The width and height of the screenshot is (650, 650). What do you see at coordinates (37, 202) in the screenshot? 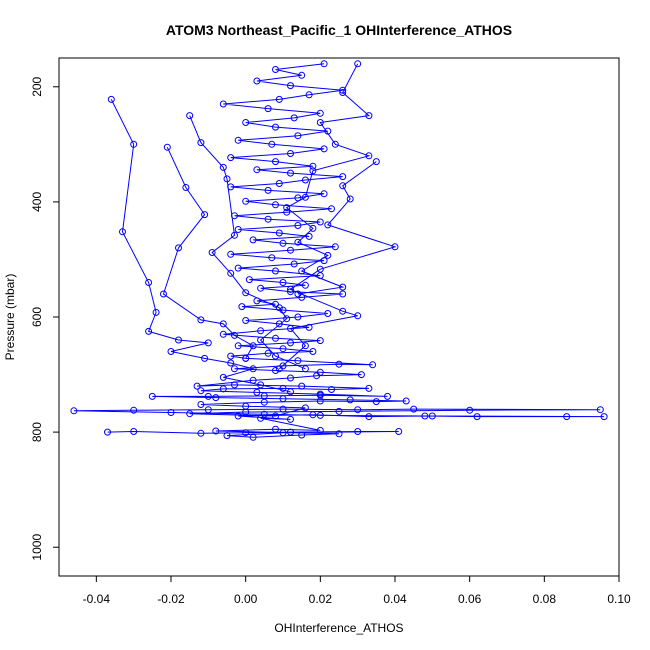
I see `y-tick-label: 400` at bounding box center [37, 202].